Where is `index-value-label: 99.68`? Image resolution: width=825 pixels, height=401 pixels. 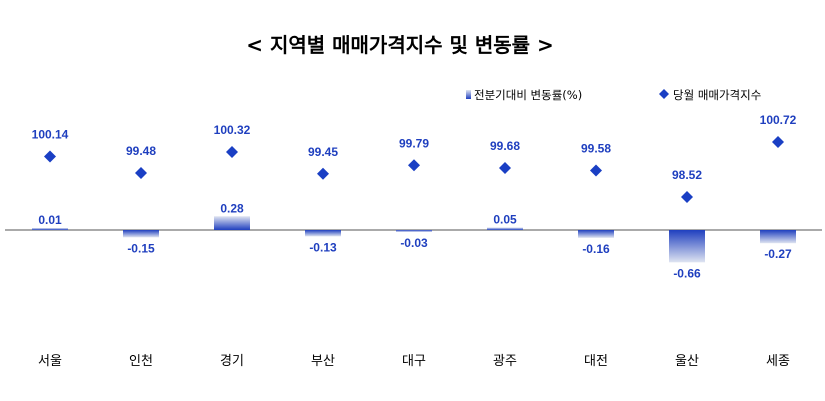 index-value-label: 99.68 is located at coordinates (505, 146).